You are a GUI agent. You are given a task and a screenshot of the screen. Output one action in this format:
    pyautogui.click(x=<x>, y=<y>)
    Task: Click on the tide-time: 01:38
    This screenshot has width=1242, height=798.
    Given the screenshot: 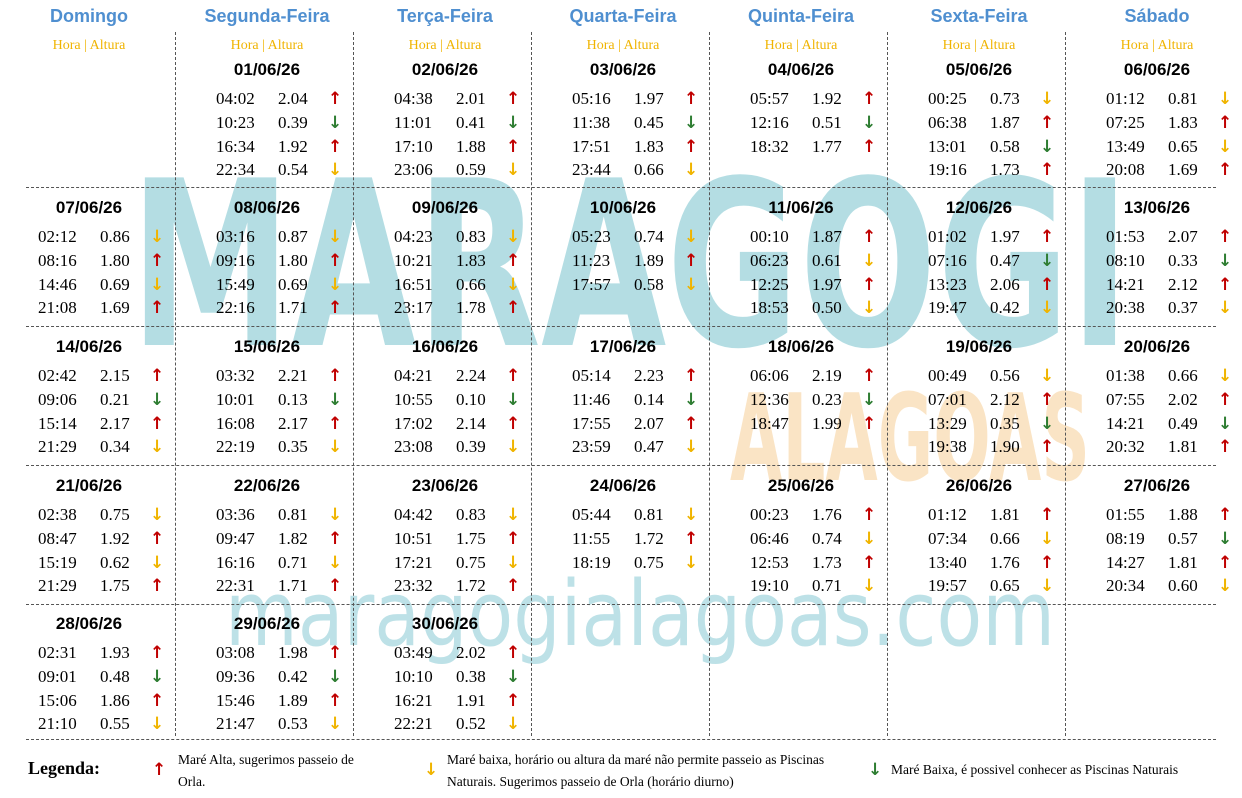 What is the action you would take?
    pyautogui.click(x=1125, y=375)
    